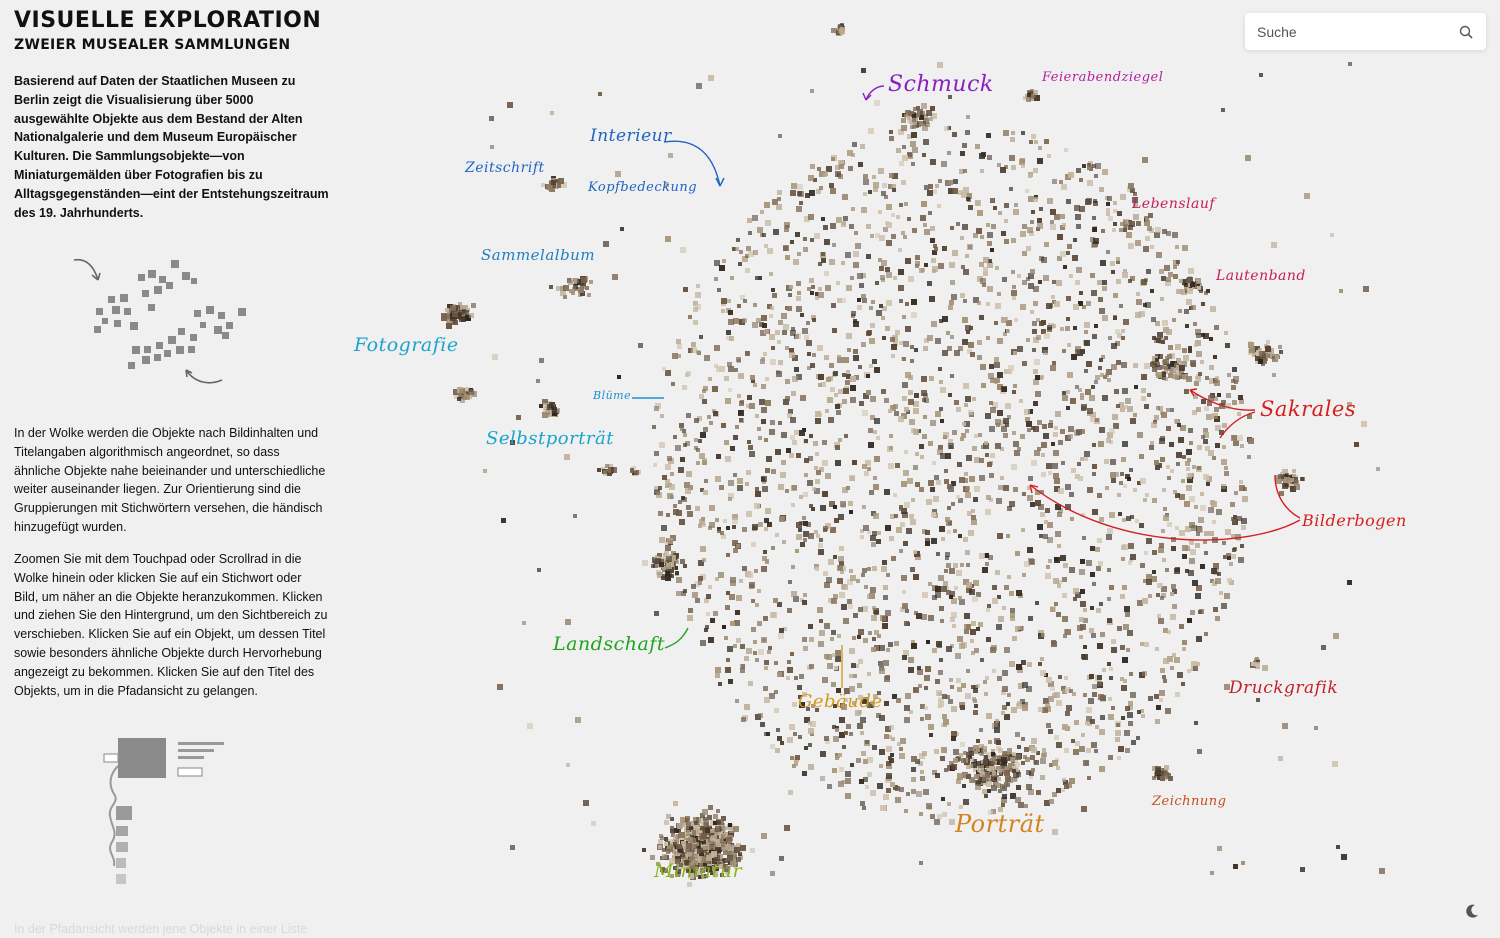 The width and height of the screenshot is (1500, 938). Describe the element at coordinates (1351, 31) in the screenshot. I see `search-input` at that location.